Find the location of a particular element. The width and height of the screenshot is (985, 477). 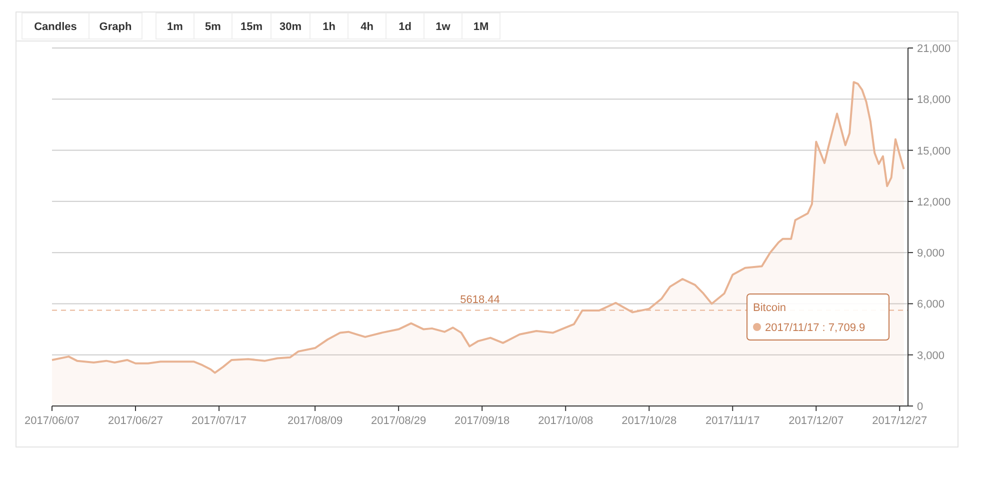

toolbar-button: 30m is located at coordinates (290, 26).